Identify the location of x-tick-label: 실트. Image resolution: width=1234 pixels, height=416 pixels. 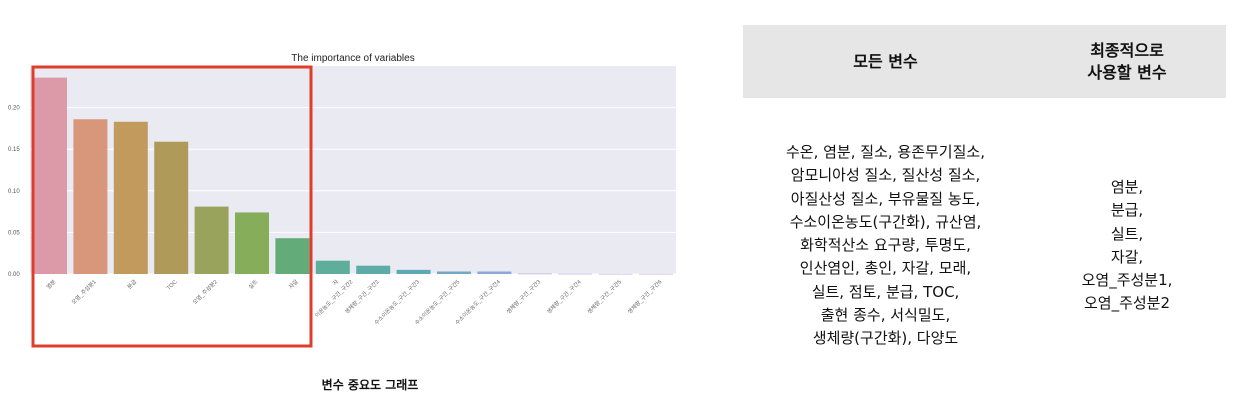
(252, 284).